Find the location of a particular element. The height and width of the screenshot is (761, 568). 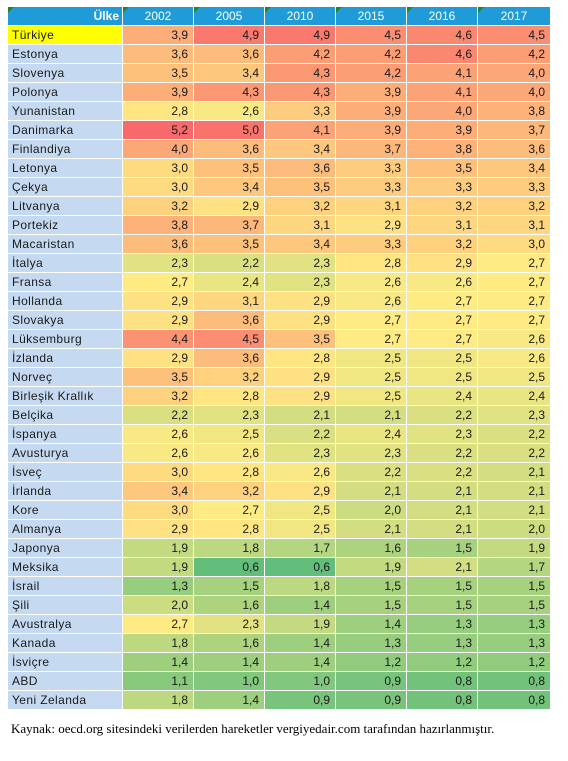

year-header-2015: 2015 is located at coordinates (371, 16).